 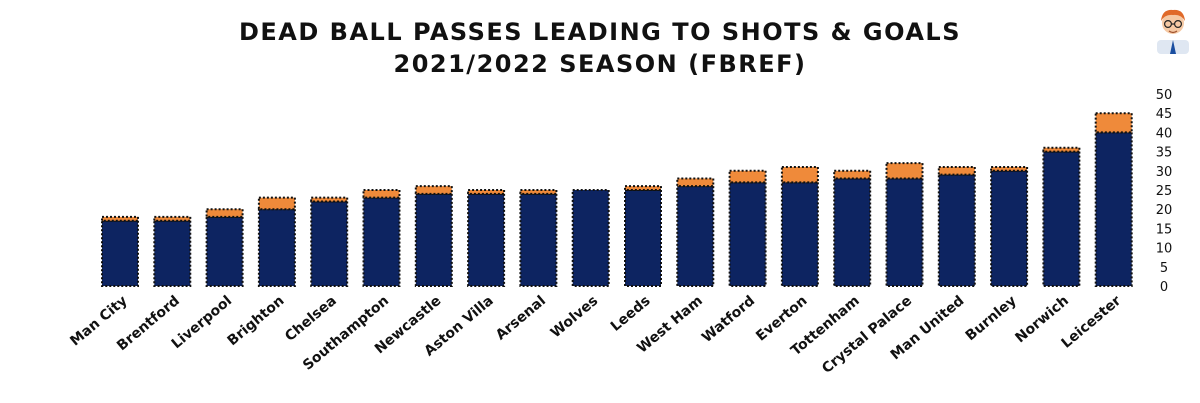 I want to click on chart-subtitle: 2021/2022 SEASON (FBREF), so click(x=600, y=64).